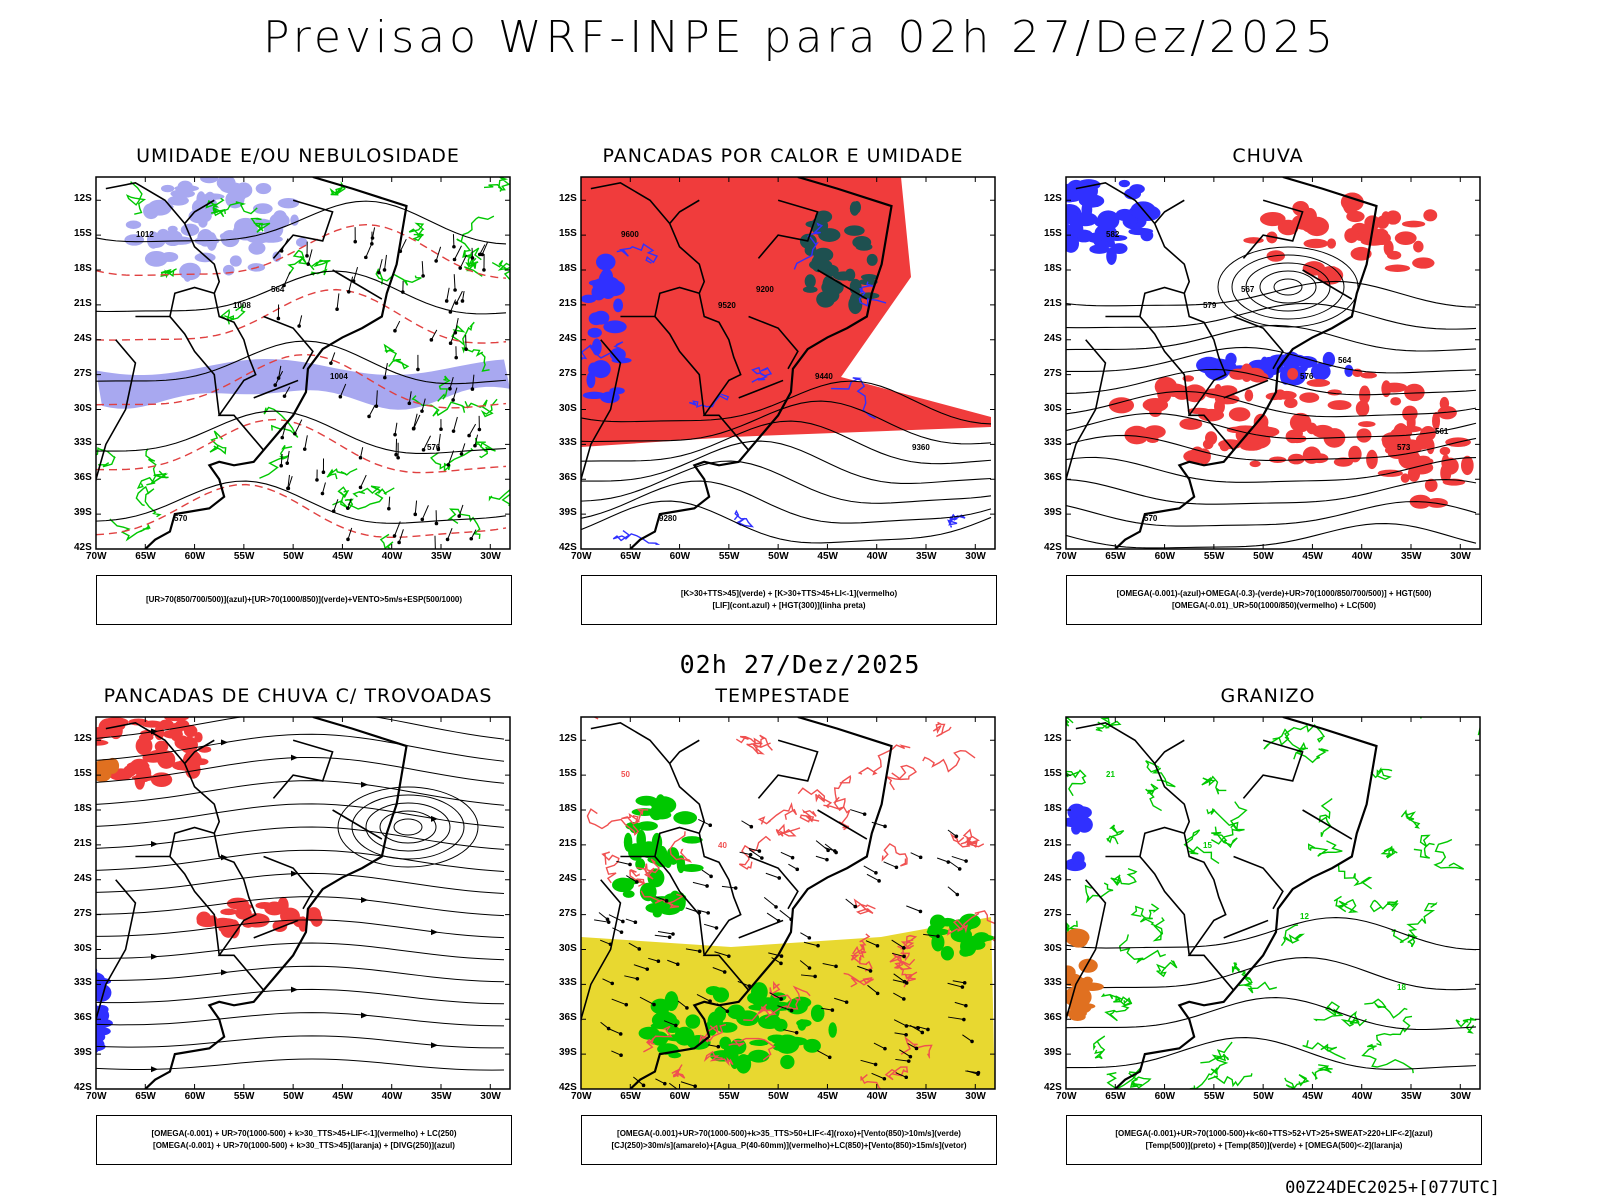 The width and height of the screenshot is (1600, 1200). I want to click on lon-tick-label: 55W, so click(244, 556).